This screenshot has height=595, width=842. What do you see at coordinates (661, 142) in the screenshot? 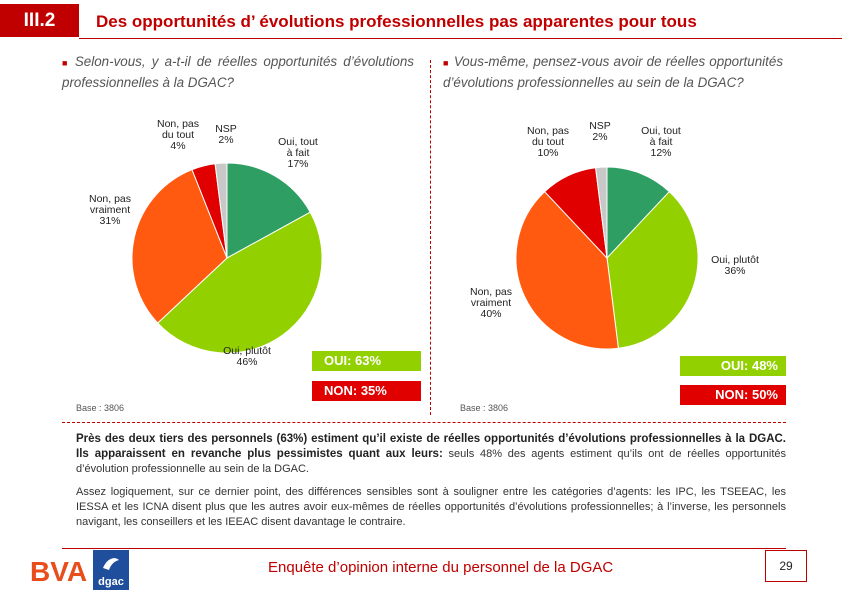
I see `right-label-oui-tout-a-fait: Oui, tout à fait 12%` at bounding box center [661, 142].